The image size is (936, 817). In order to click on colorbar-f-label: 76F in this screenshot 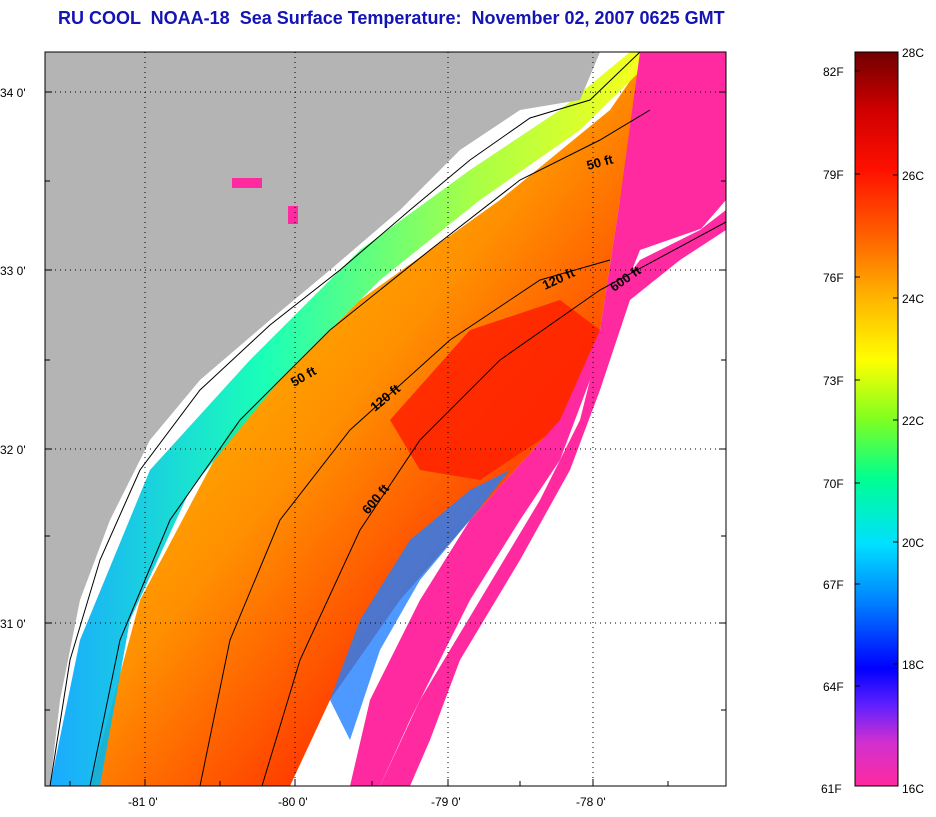, I will do `click(833, 278)`.